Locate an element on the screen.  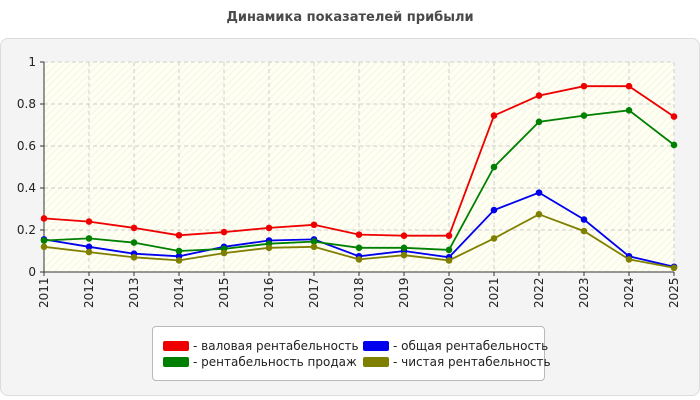
legend-label: - валовая рентабельность is located at coordinates (276, 346).